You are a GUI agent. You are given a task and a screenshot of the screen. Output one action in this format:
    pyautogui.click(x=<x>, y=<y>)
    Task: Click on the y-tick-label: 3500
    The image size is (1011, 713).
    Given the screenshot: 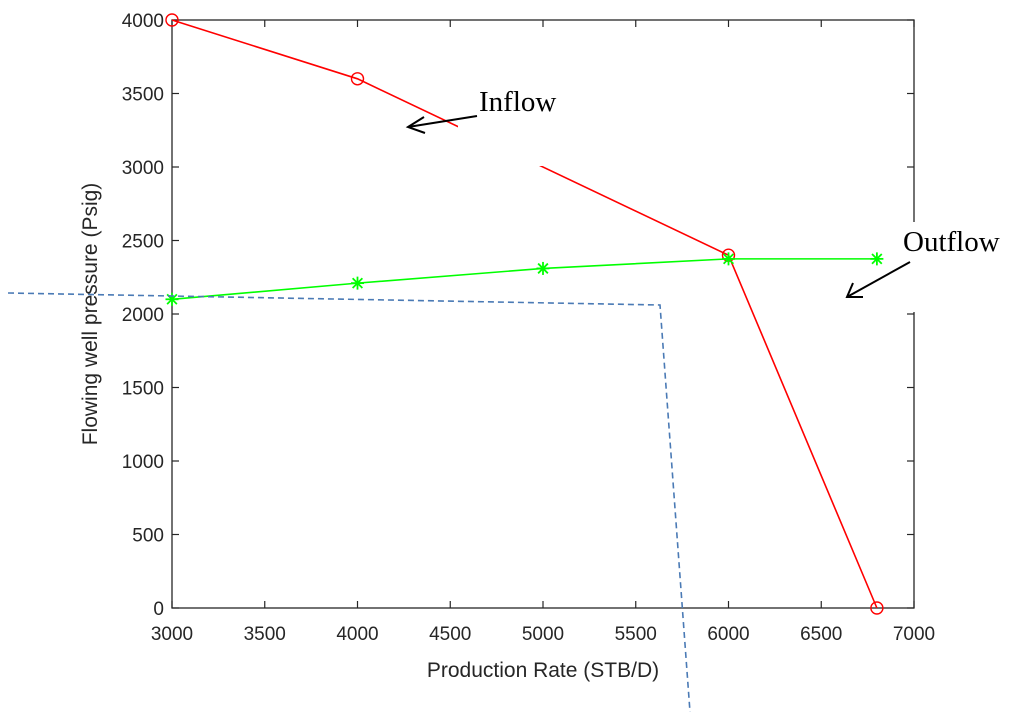 What is the action you would take?
    pyautogui.click(x=143, y=95)
    